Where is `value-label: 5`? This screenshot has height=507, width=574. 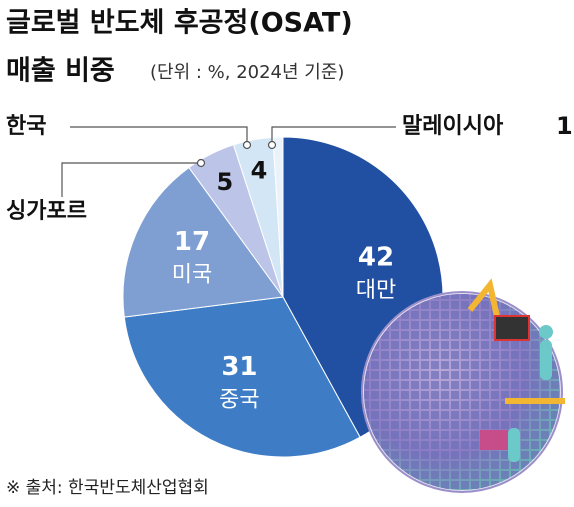 value-label: 5 is located at coordinates (225, 182).